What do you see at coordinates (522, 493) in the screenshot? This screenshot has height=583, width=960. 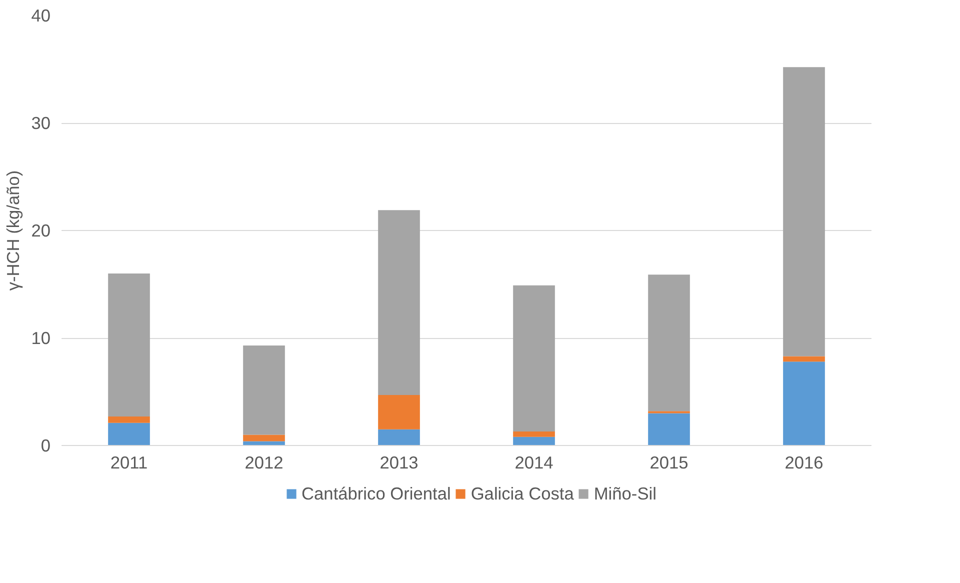 I see `legend-label: Galicia Costa` at bounding box center [522, 493].